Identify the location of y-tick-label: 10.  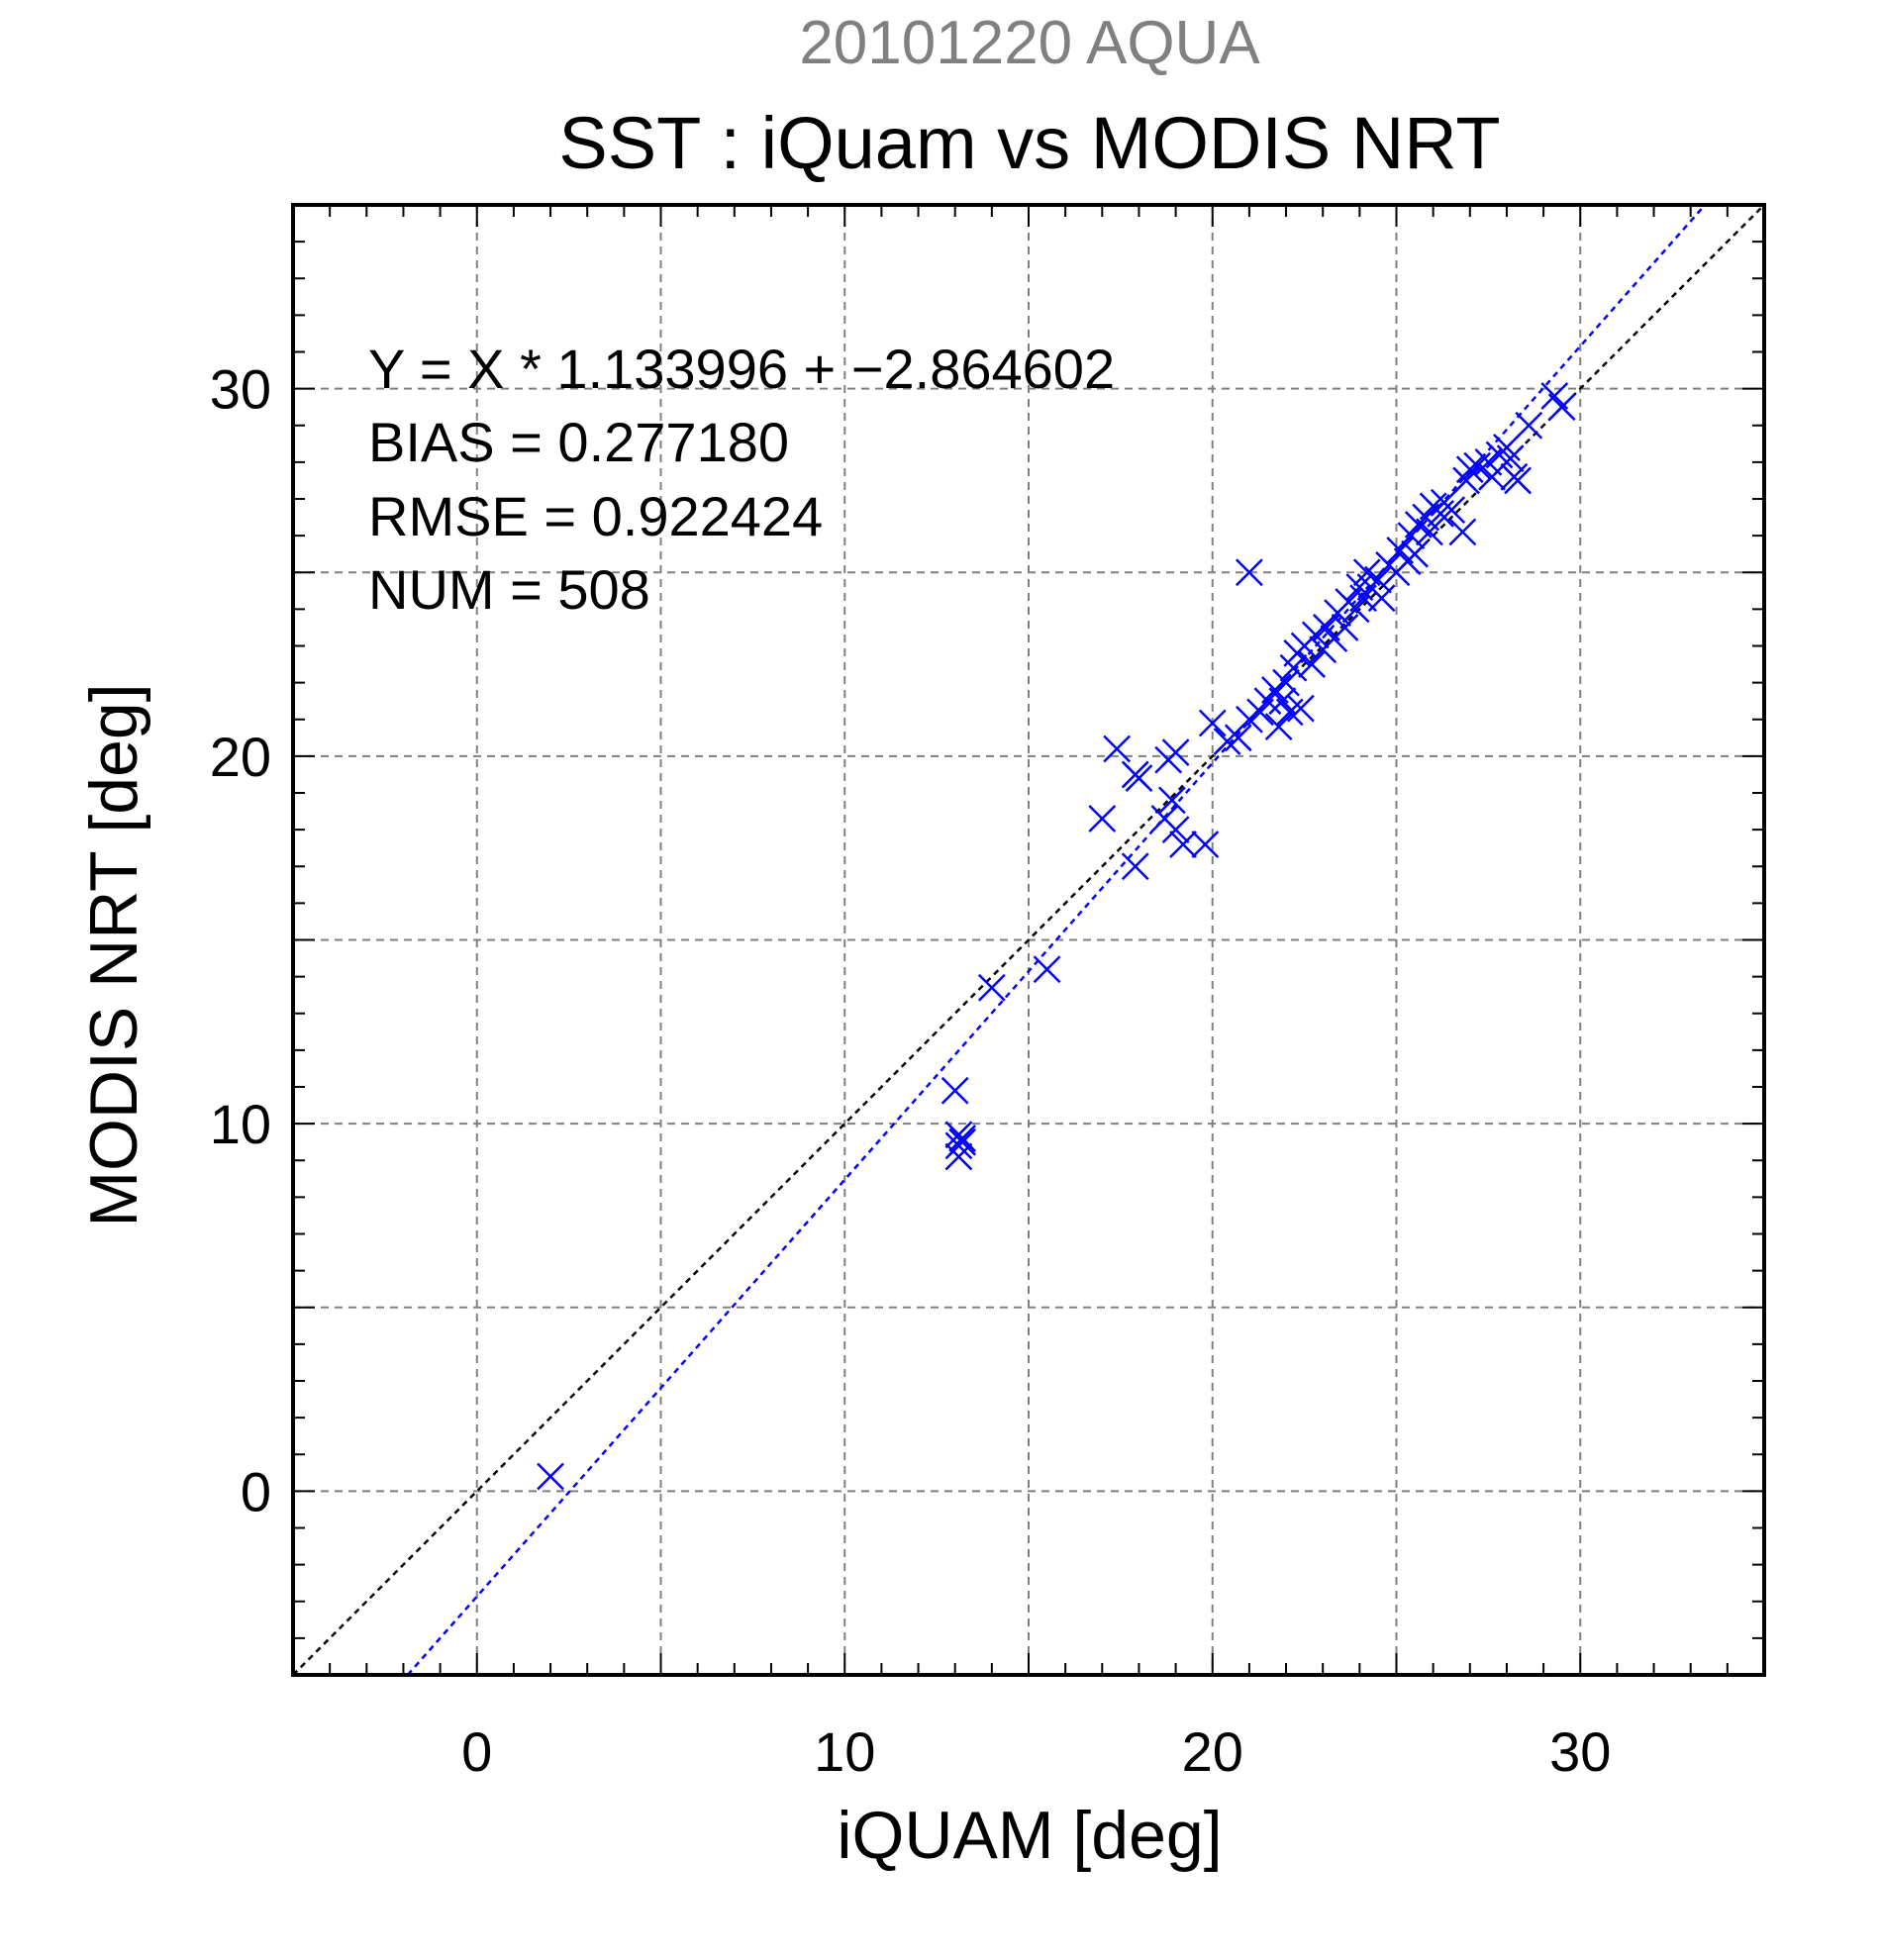
(241, 1124).